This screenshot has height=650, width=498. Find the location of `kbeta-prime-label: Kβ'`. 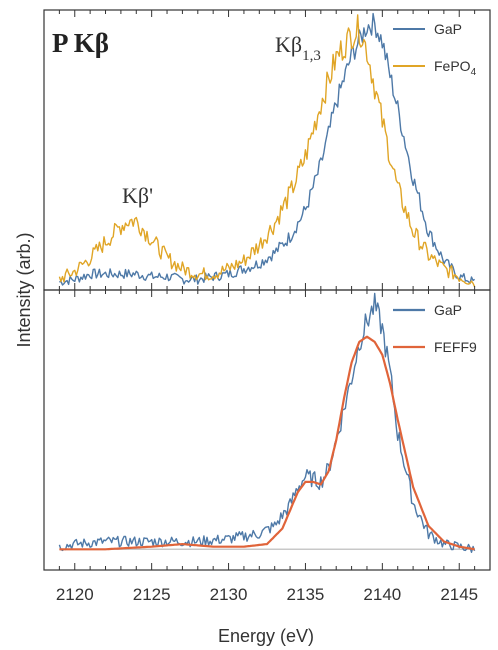

kbeta-prime-label: Kβ' is located at coordinates (137, 195).